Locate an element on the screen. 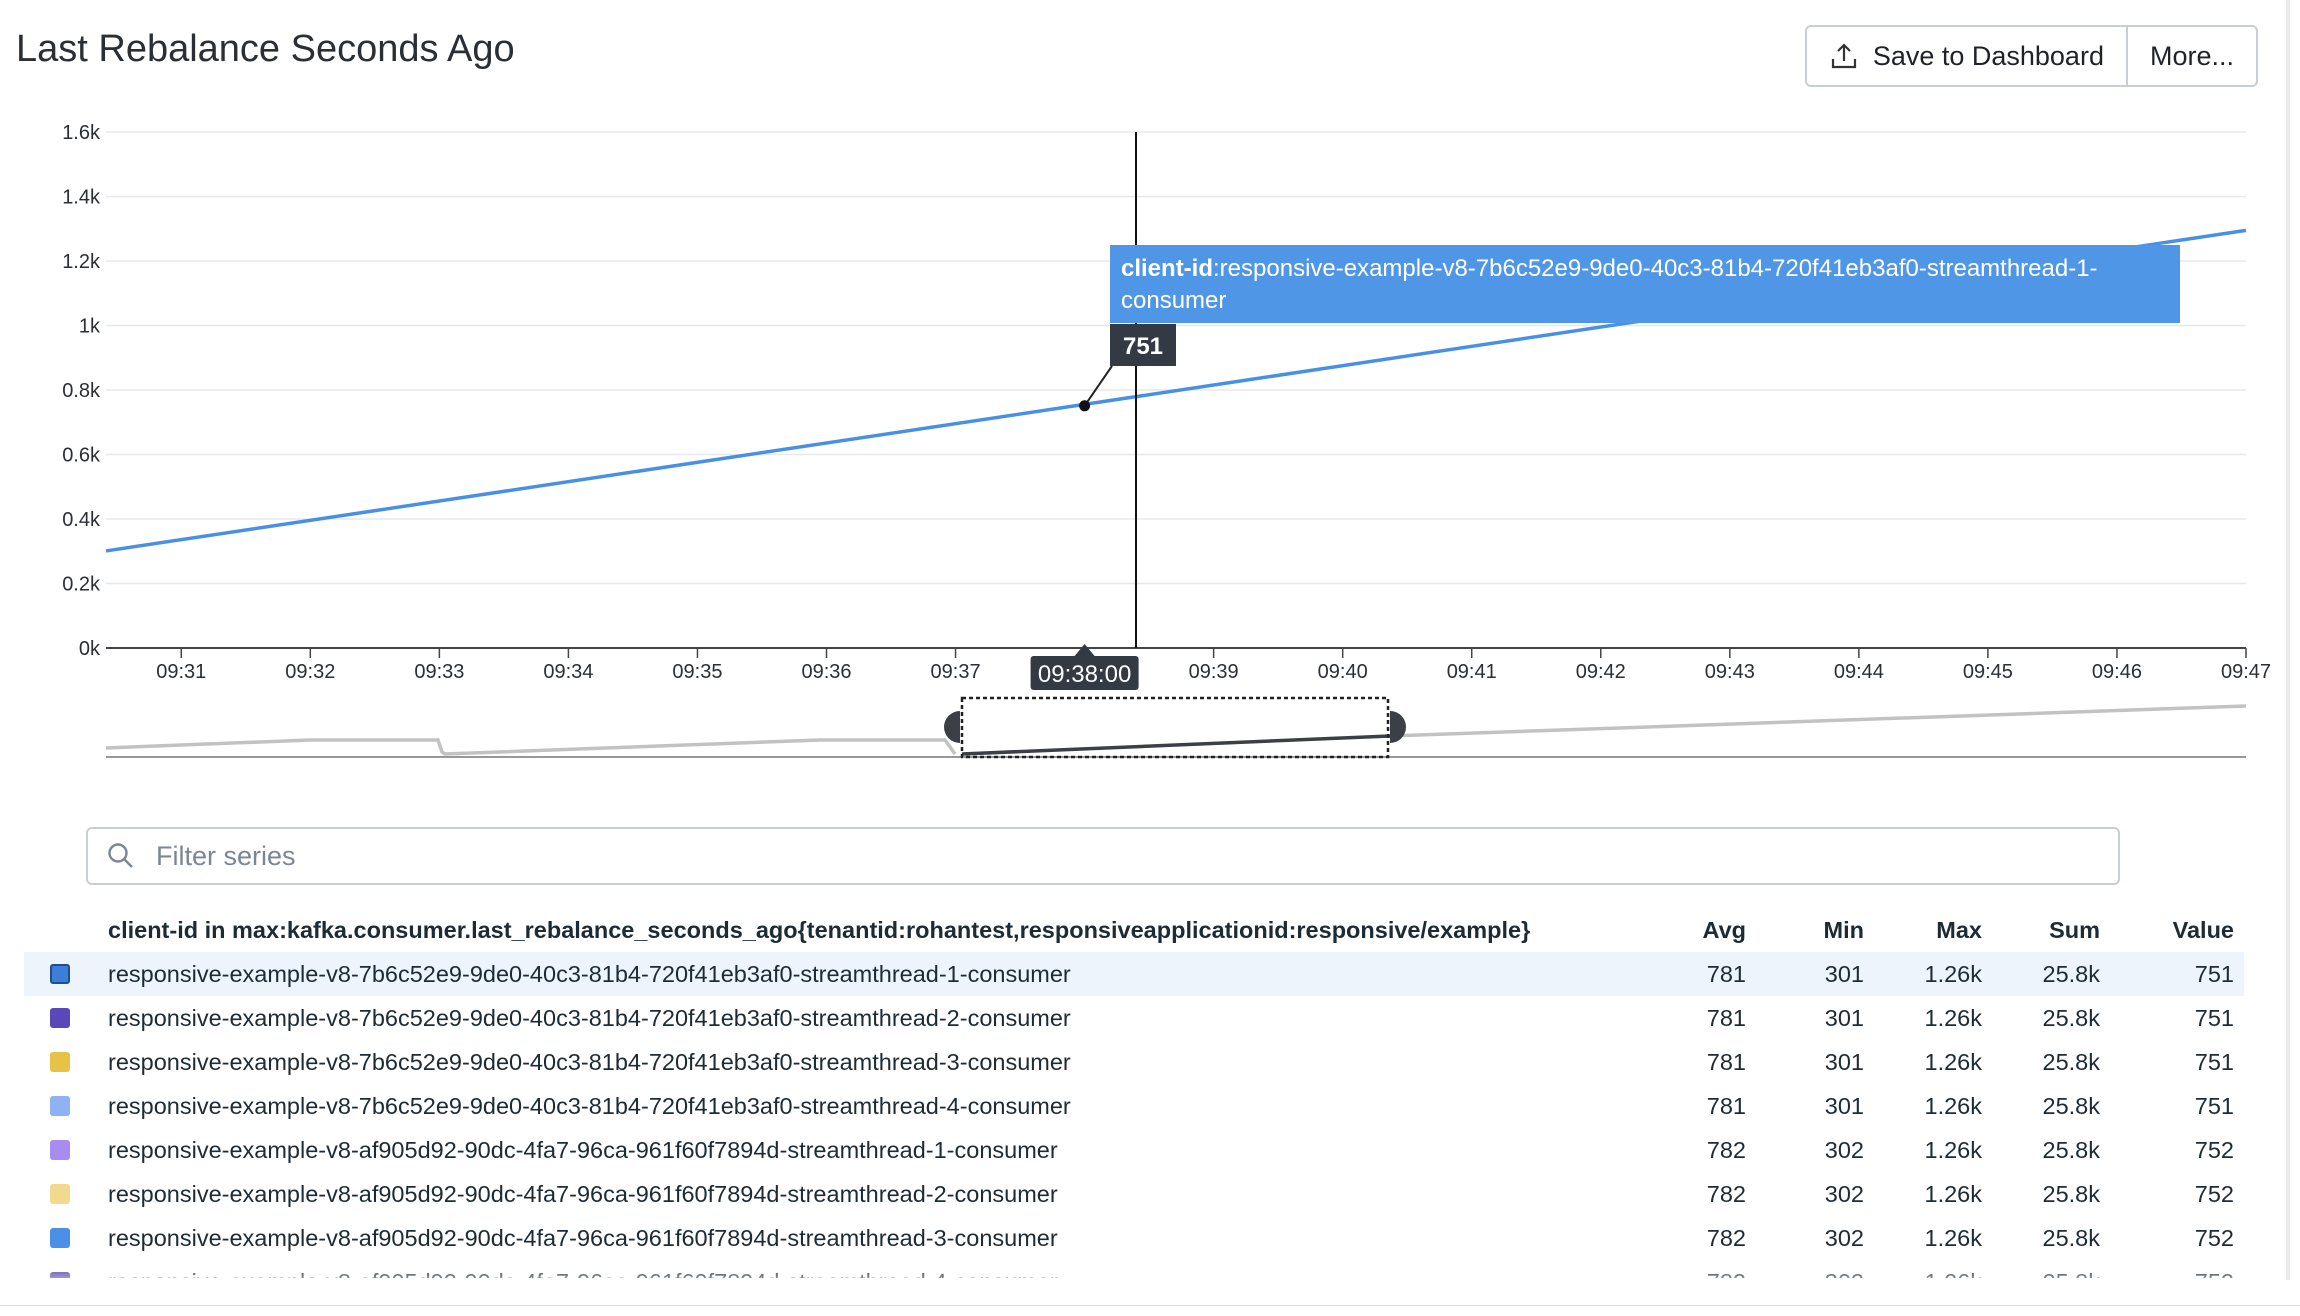  x-tick-label: 09:34 is located at coordinates (568, 672).